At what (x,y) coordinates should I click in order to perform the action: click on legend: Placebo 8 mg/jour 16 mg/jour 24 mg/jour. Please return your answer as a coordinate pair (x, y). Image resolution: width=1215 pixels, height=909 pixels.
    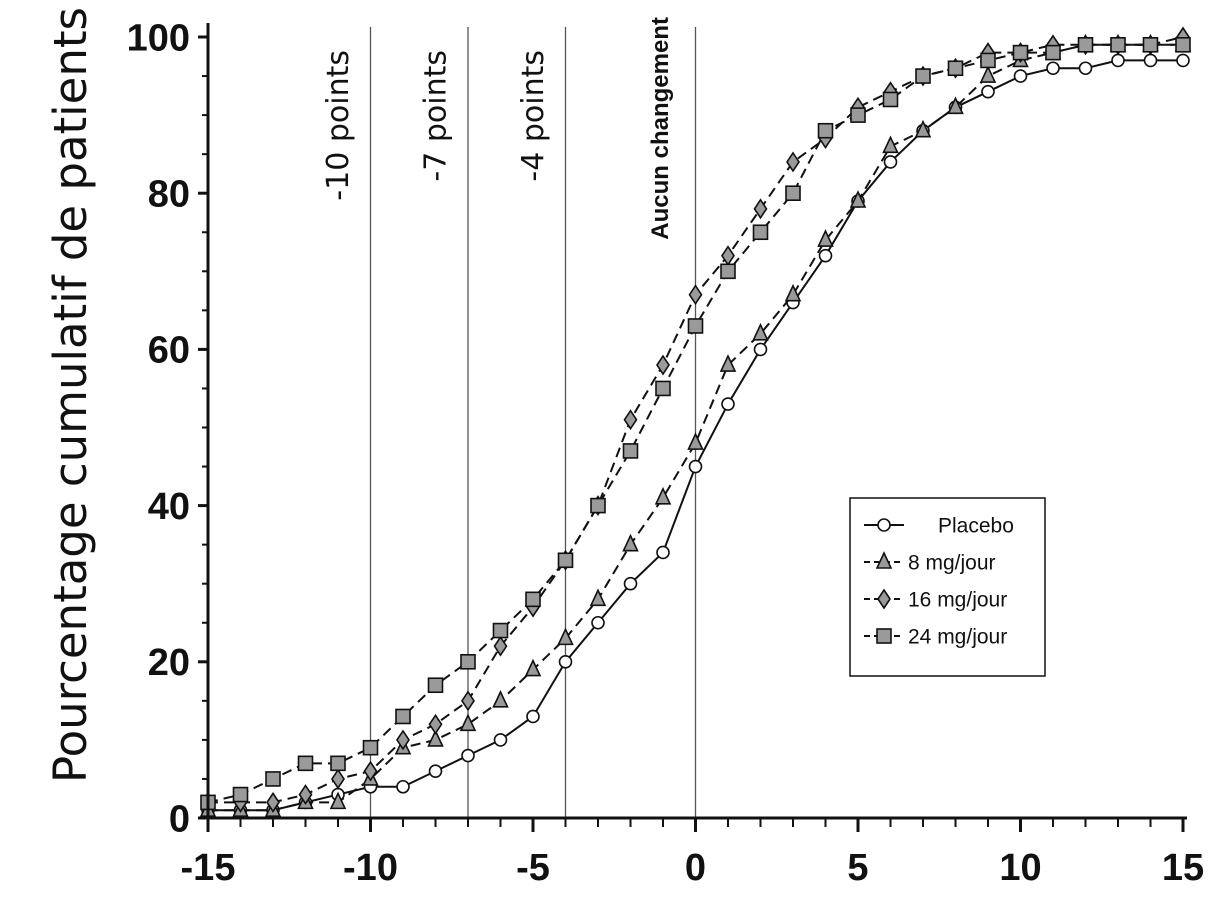
    Looking at the image, I should click on (947, 587).